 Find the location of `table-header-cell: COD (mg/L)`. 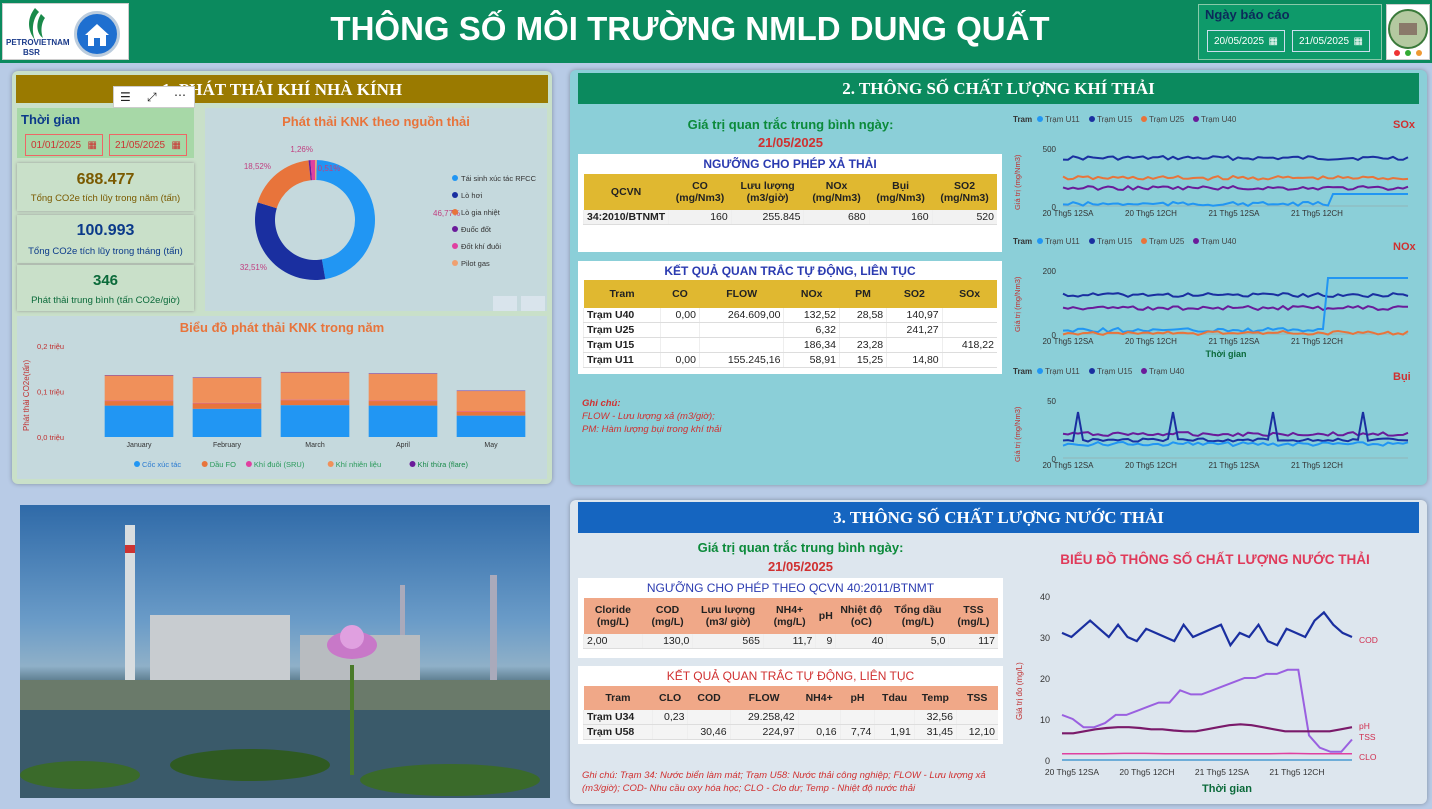

table-header-cell: COD (mg/L) is located at coordinates (667, 616).